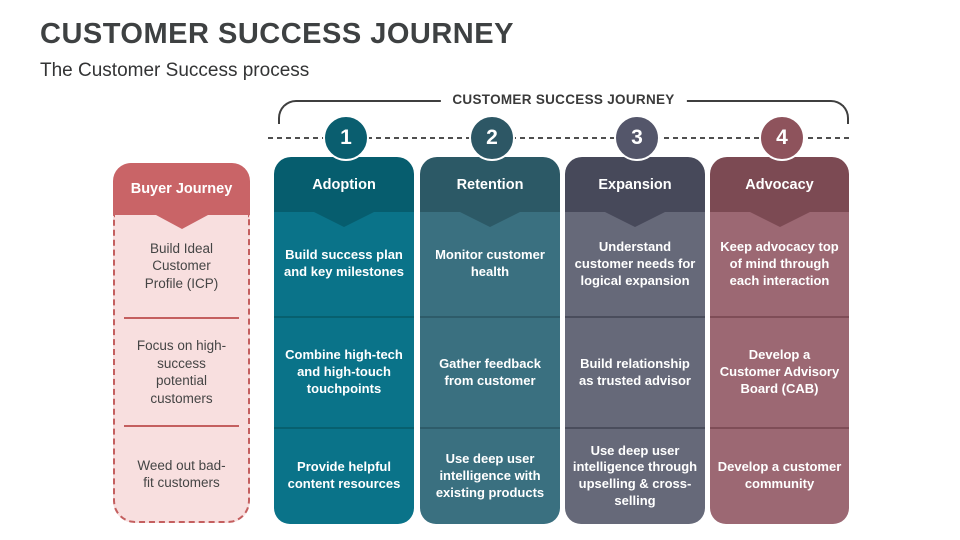  I want to click on step-circle-2: 2, so click(492, 138).